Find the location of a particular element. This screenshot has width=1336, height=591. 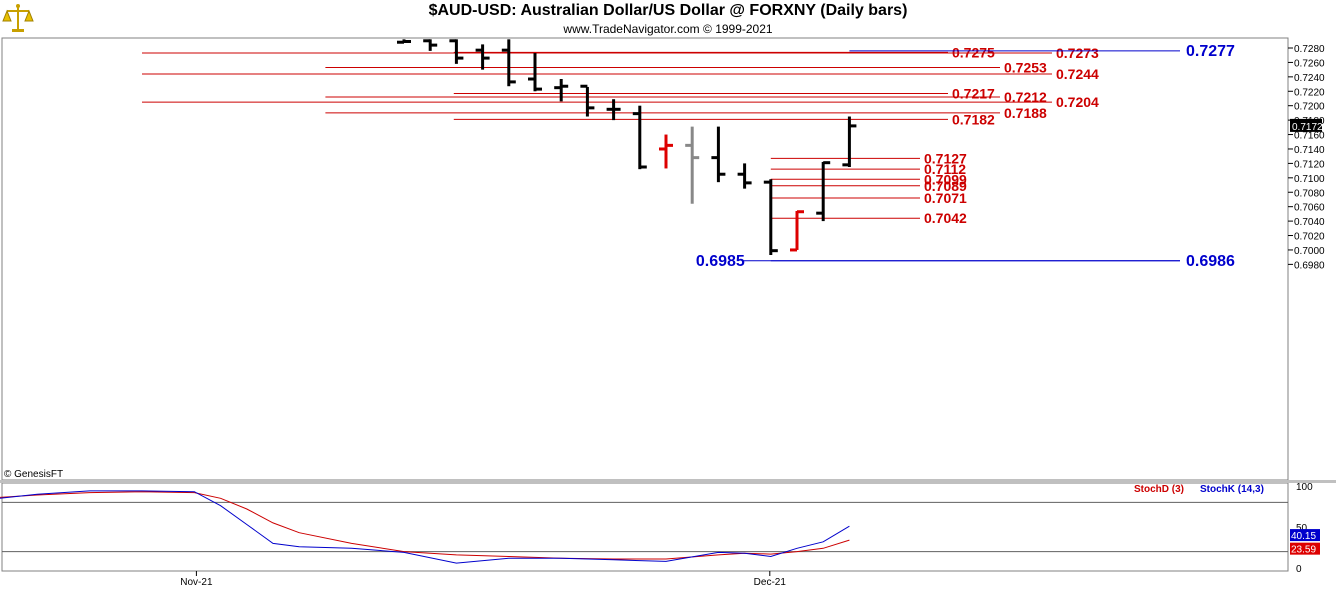

price-tick-label-9: 0.7160 is located at coordinates (1309, 136).